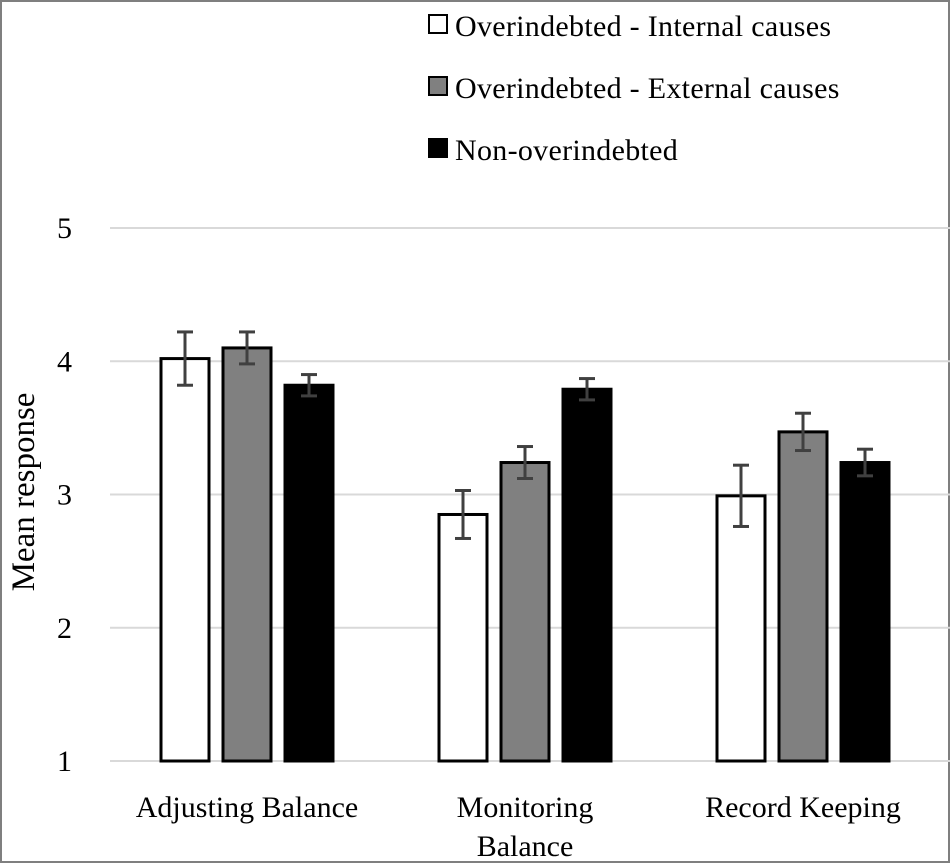  Describe the element at coordinates (647, 88) in the screenshot. I see `legend-label-1: Overindebted - External causes` at that location.